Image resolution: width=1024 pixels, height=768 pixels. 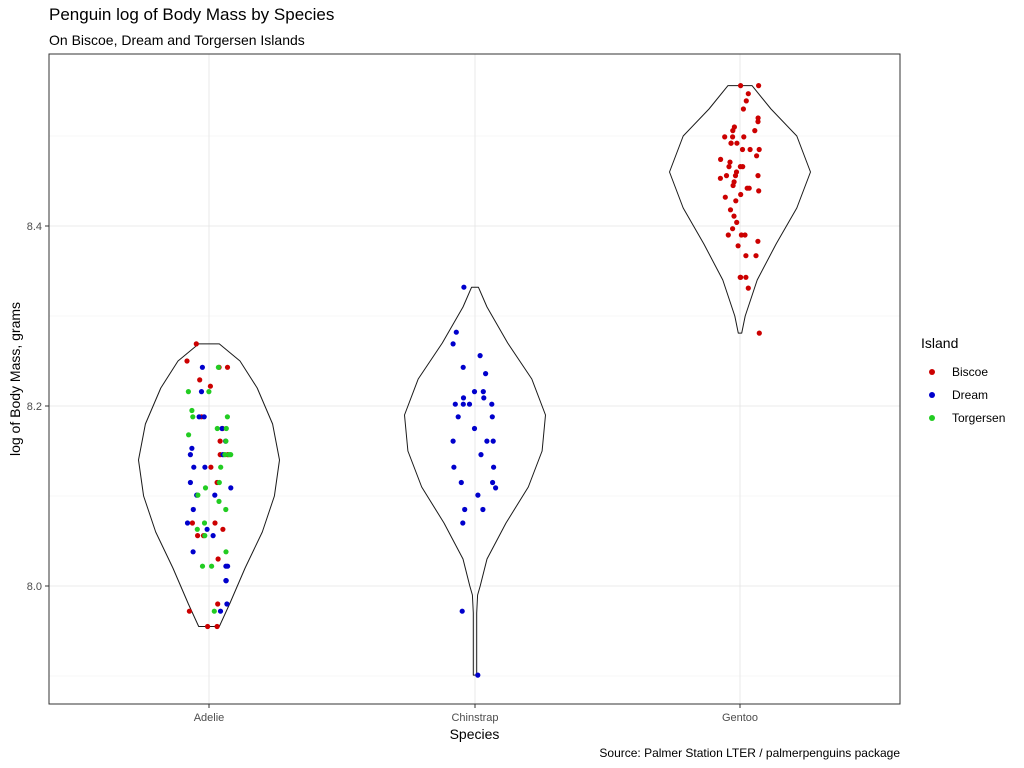 I want to click on legend-dot-torgersen, so click(x=932, y=417).